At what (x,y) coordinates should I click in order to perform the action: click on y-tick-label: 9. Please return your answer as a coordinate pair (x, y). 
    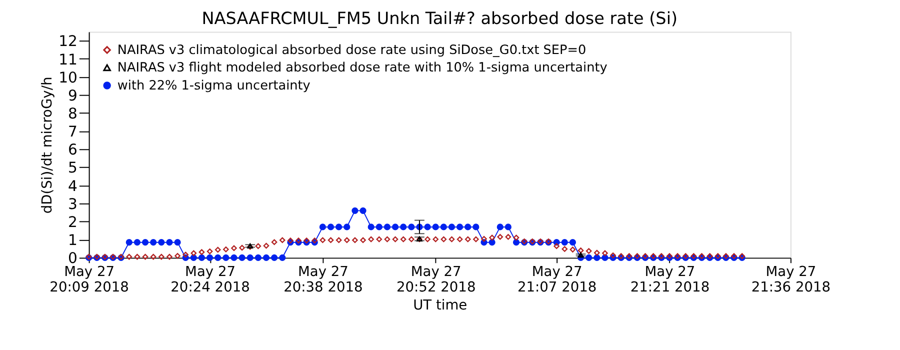
    Looking at the image, I should click on (73, 95).